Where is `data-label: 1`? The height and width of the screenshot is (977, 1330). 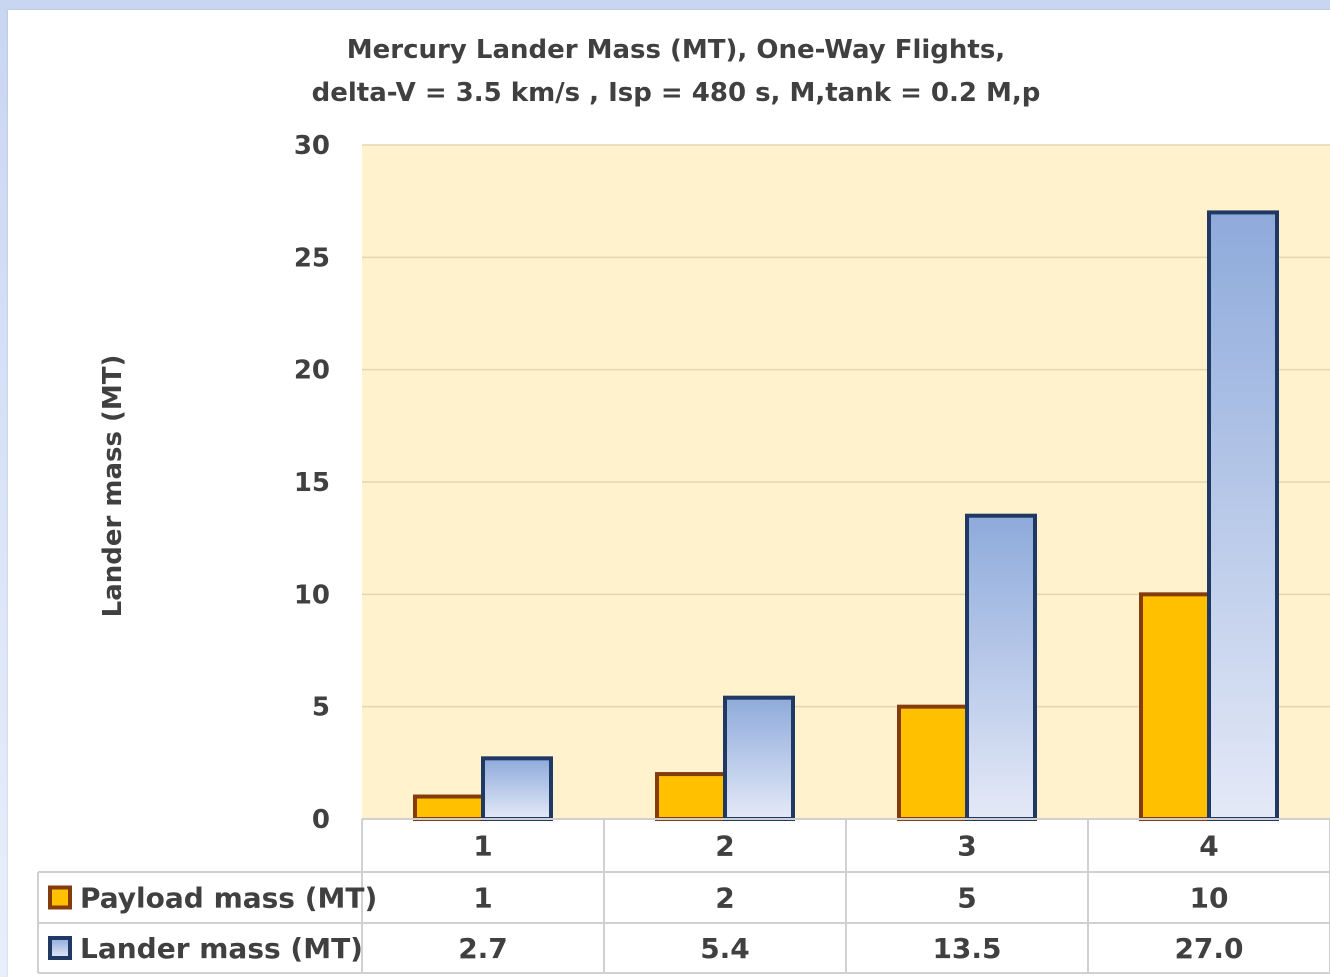
data-label: 1 is located at coordinates (482, 898).